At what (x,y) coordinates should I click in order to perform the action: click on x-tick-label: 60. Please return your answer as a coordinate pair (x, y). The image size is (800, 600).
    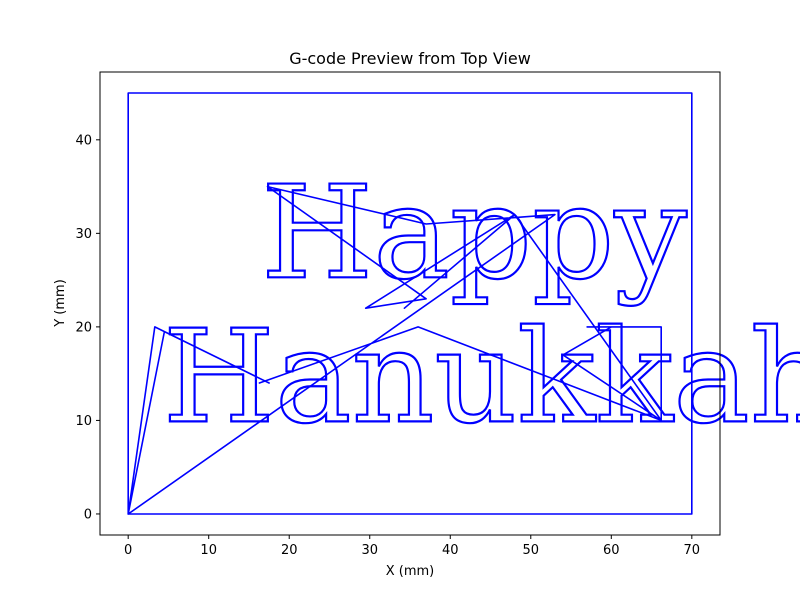
    Looking at the image, I should click on (611, 550).